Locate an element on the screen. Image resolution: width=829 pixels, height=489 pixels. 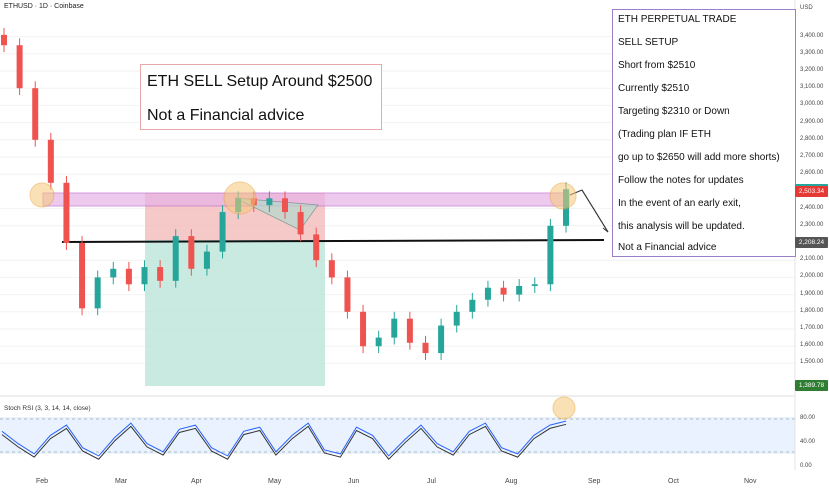
symbol-label: ETHUSD · 1D · Coinbase is located at coordinates (44, 6).